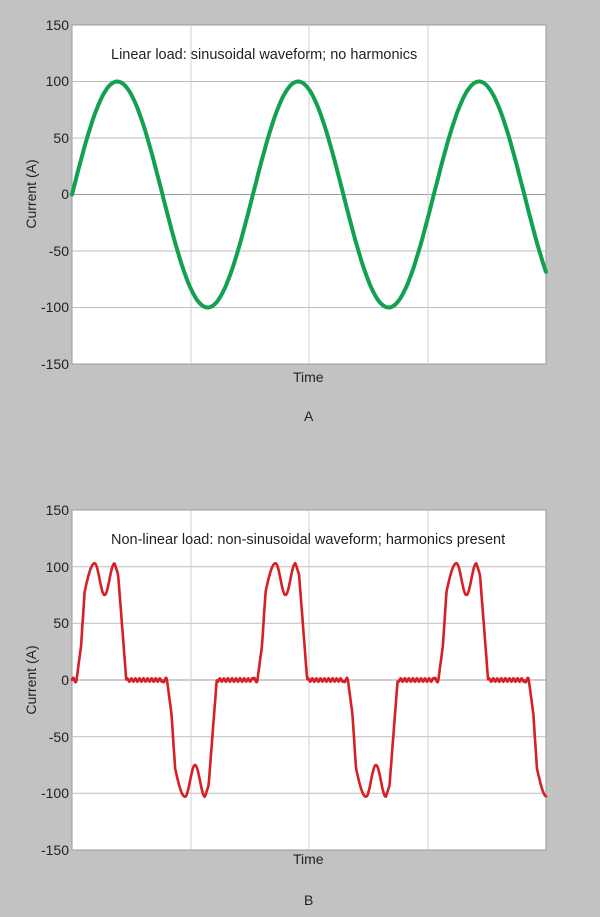 The width and height of the screenshot is (600, 917). What do you see at coordinates (58, 737) in the screenshot?
I see `chart-b-ytick: -50` at bounding box center [58, 737].